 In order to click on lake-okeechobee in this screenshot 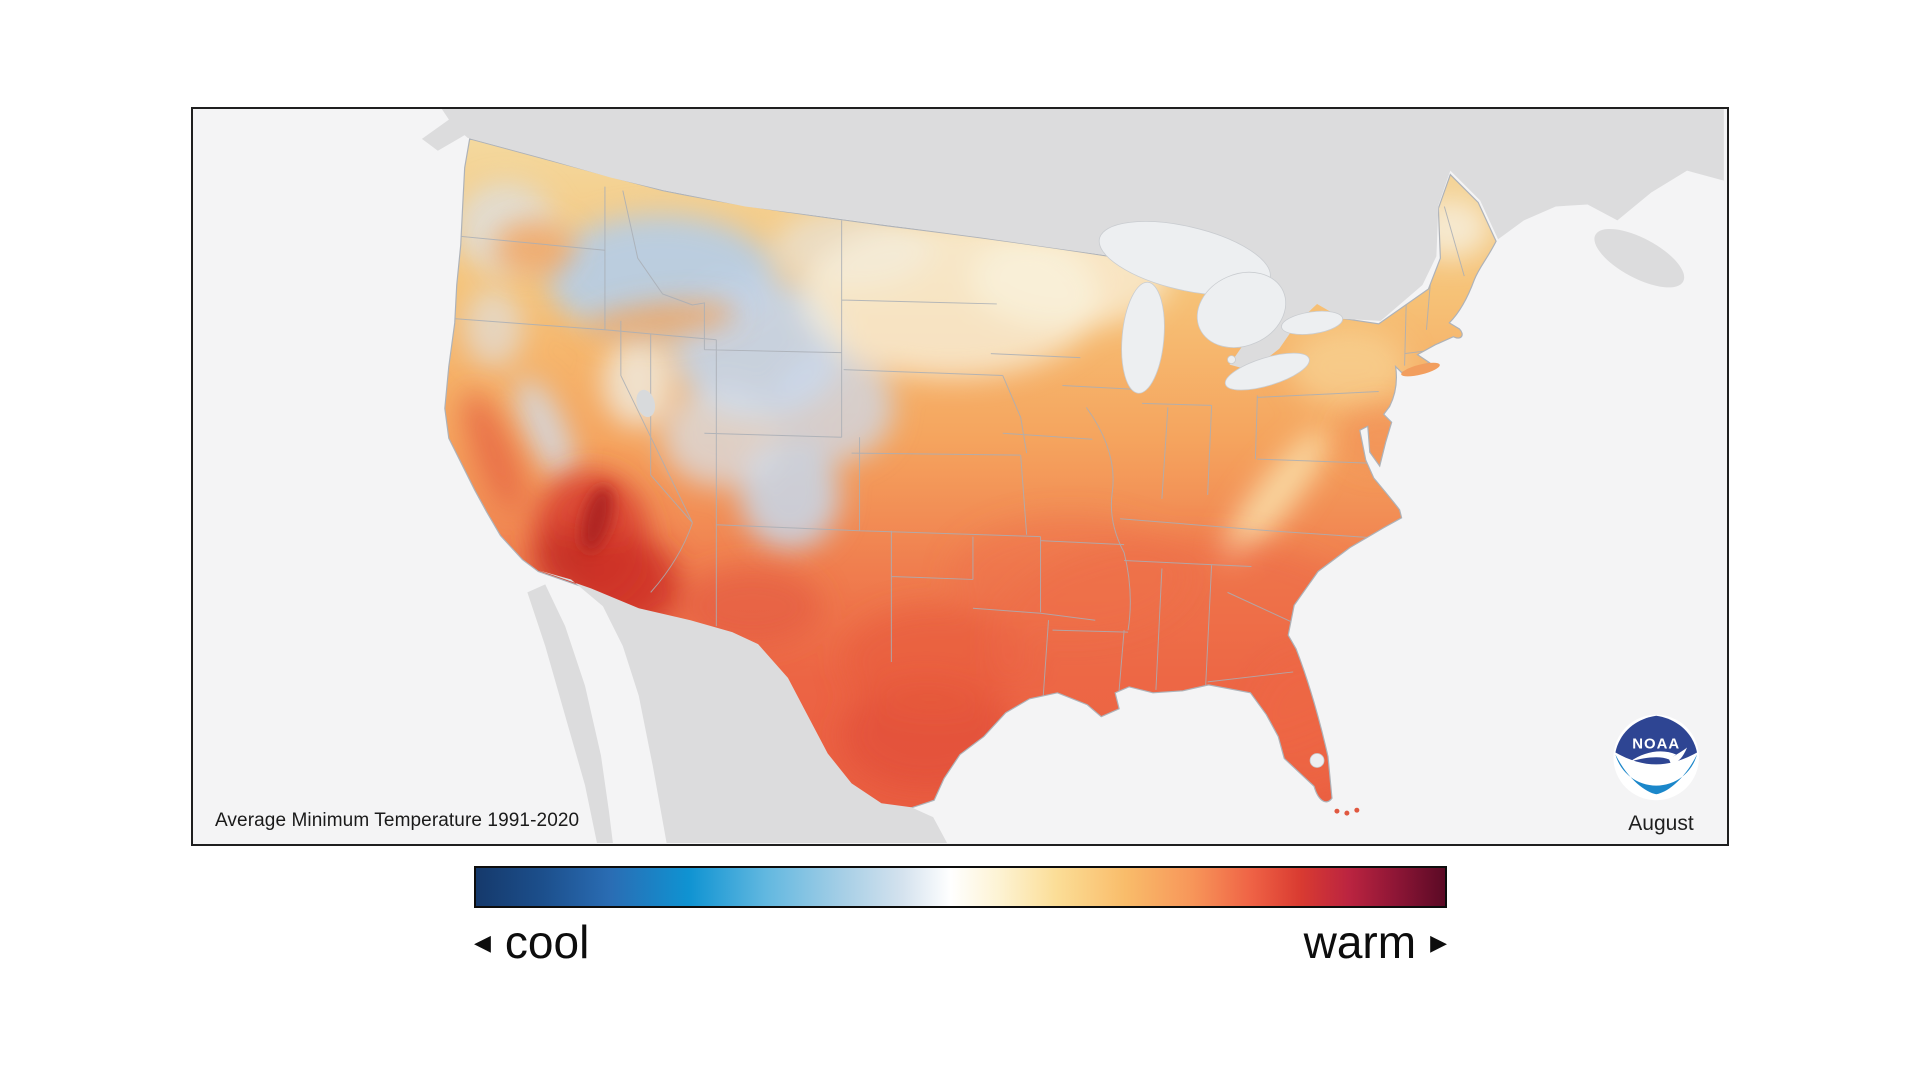, I will do `click(1317, 760)`.